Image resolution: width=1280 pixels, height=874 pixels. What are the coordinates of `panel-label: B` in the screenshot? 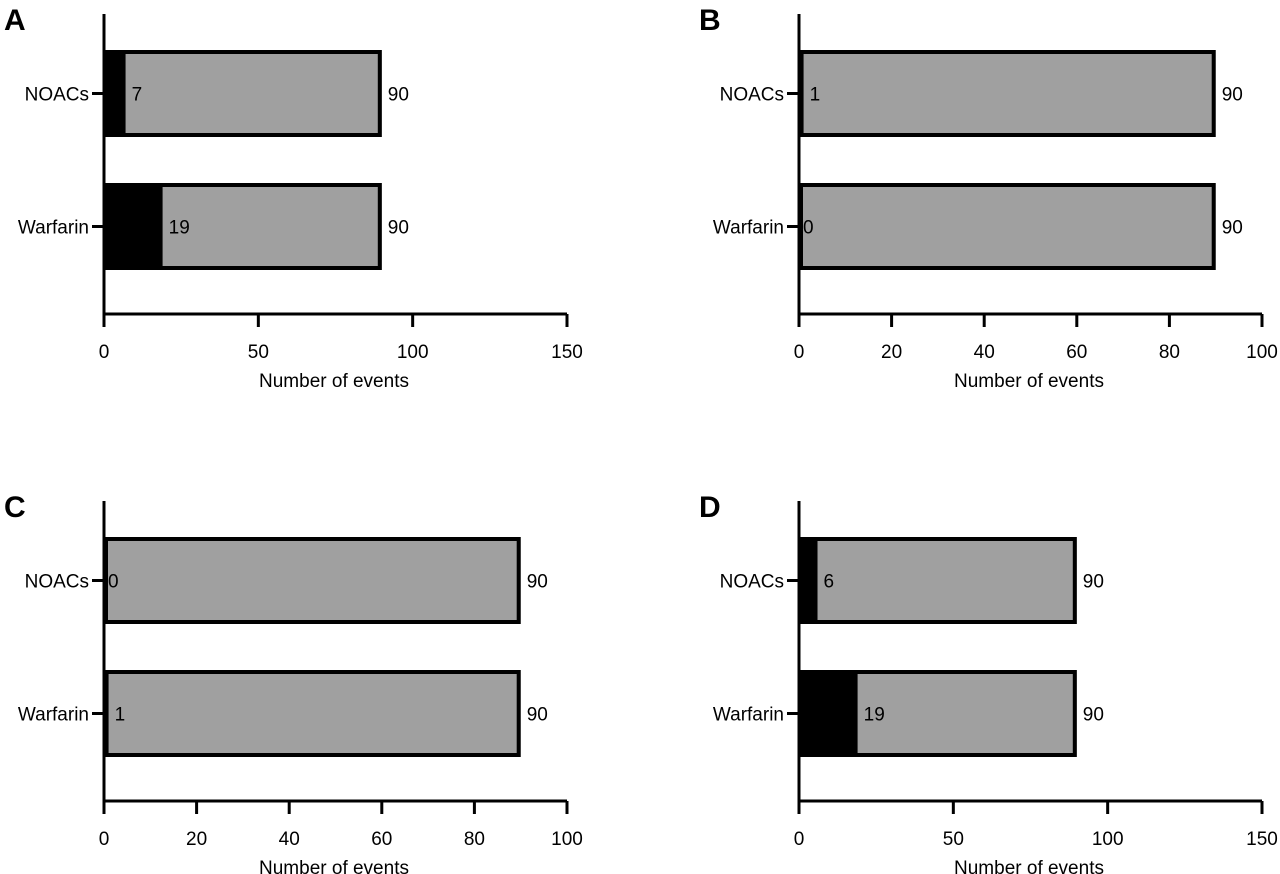 It's located at (710, 20).